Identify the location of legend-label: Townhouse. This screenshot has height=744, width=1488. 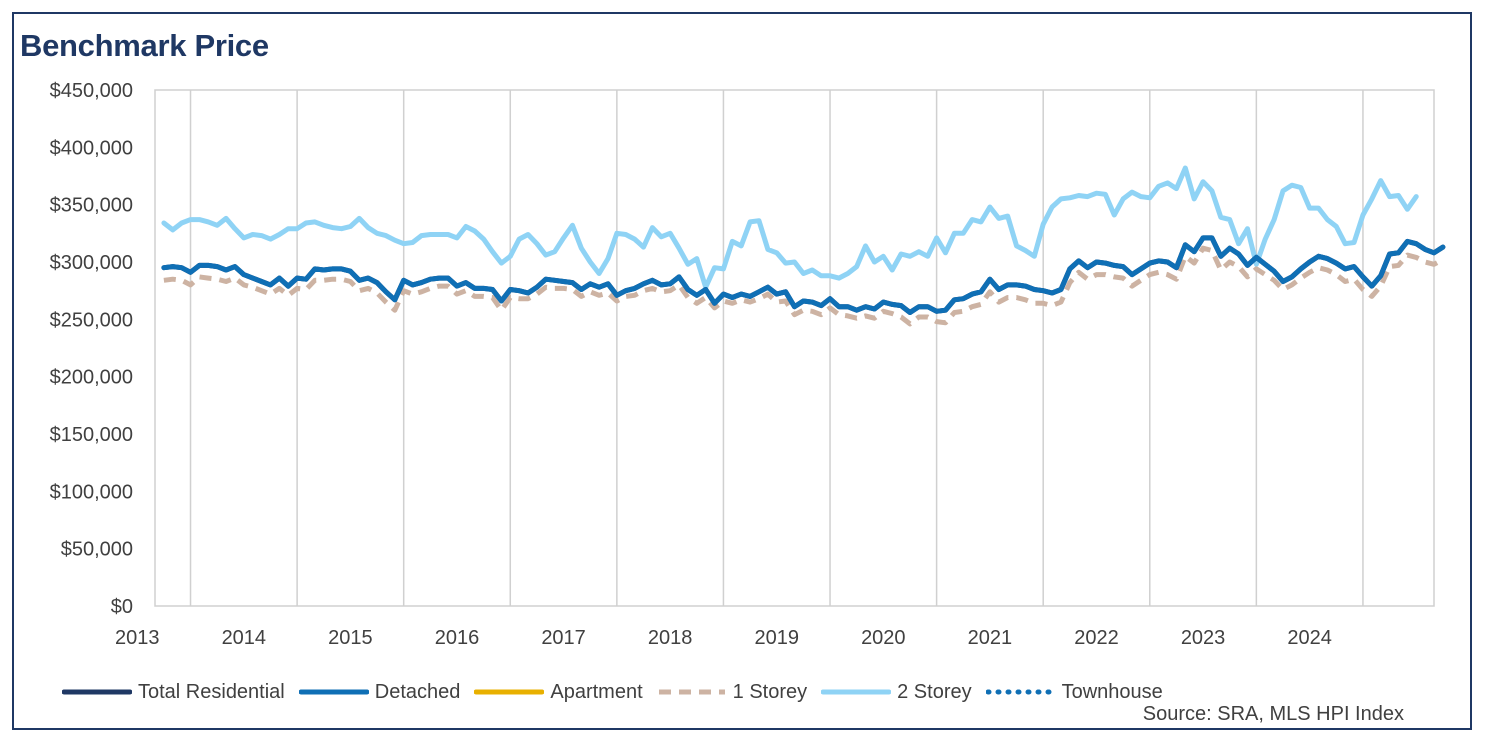
(1112, 691).